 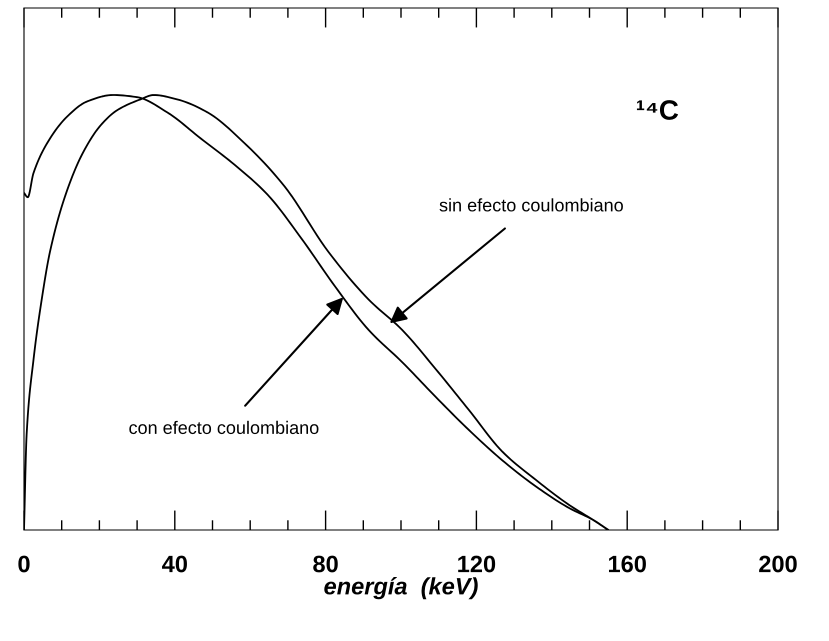 I want to click on x-tick-label: 40, so click(x=174, y=564).